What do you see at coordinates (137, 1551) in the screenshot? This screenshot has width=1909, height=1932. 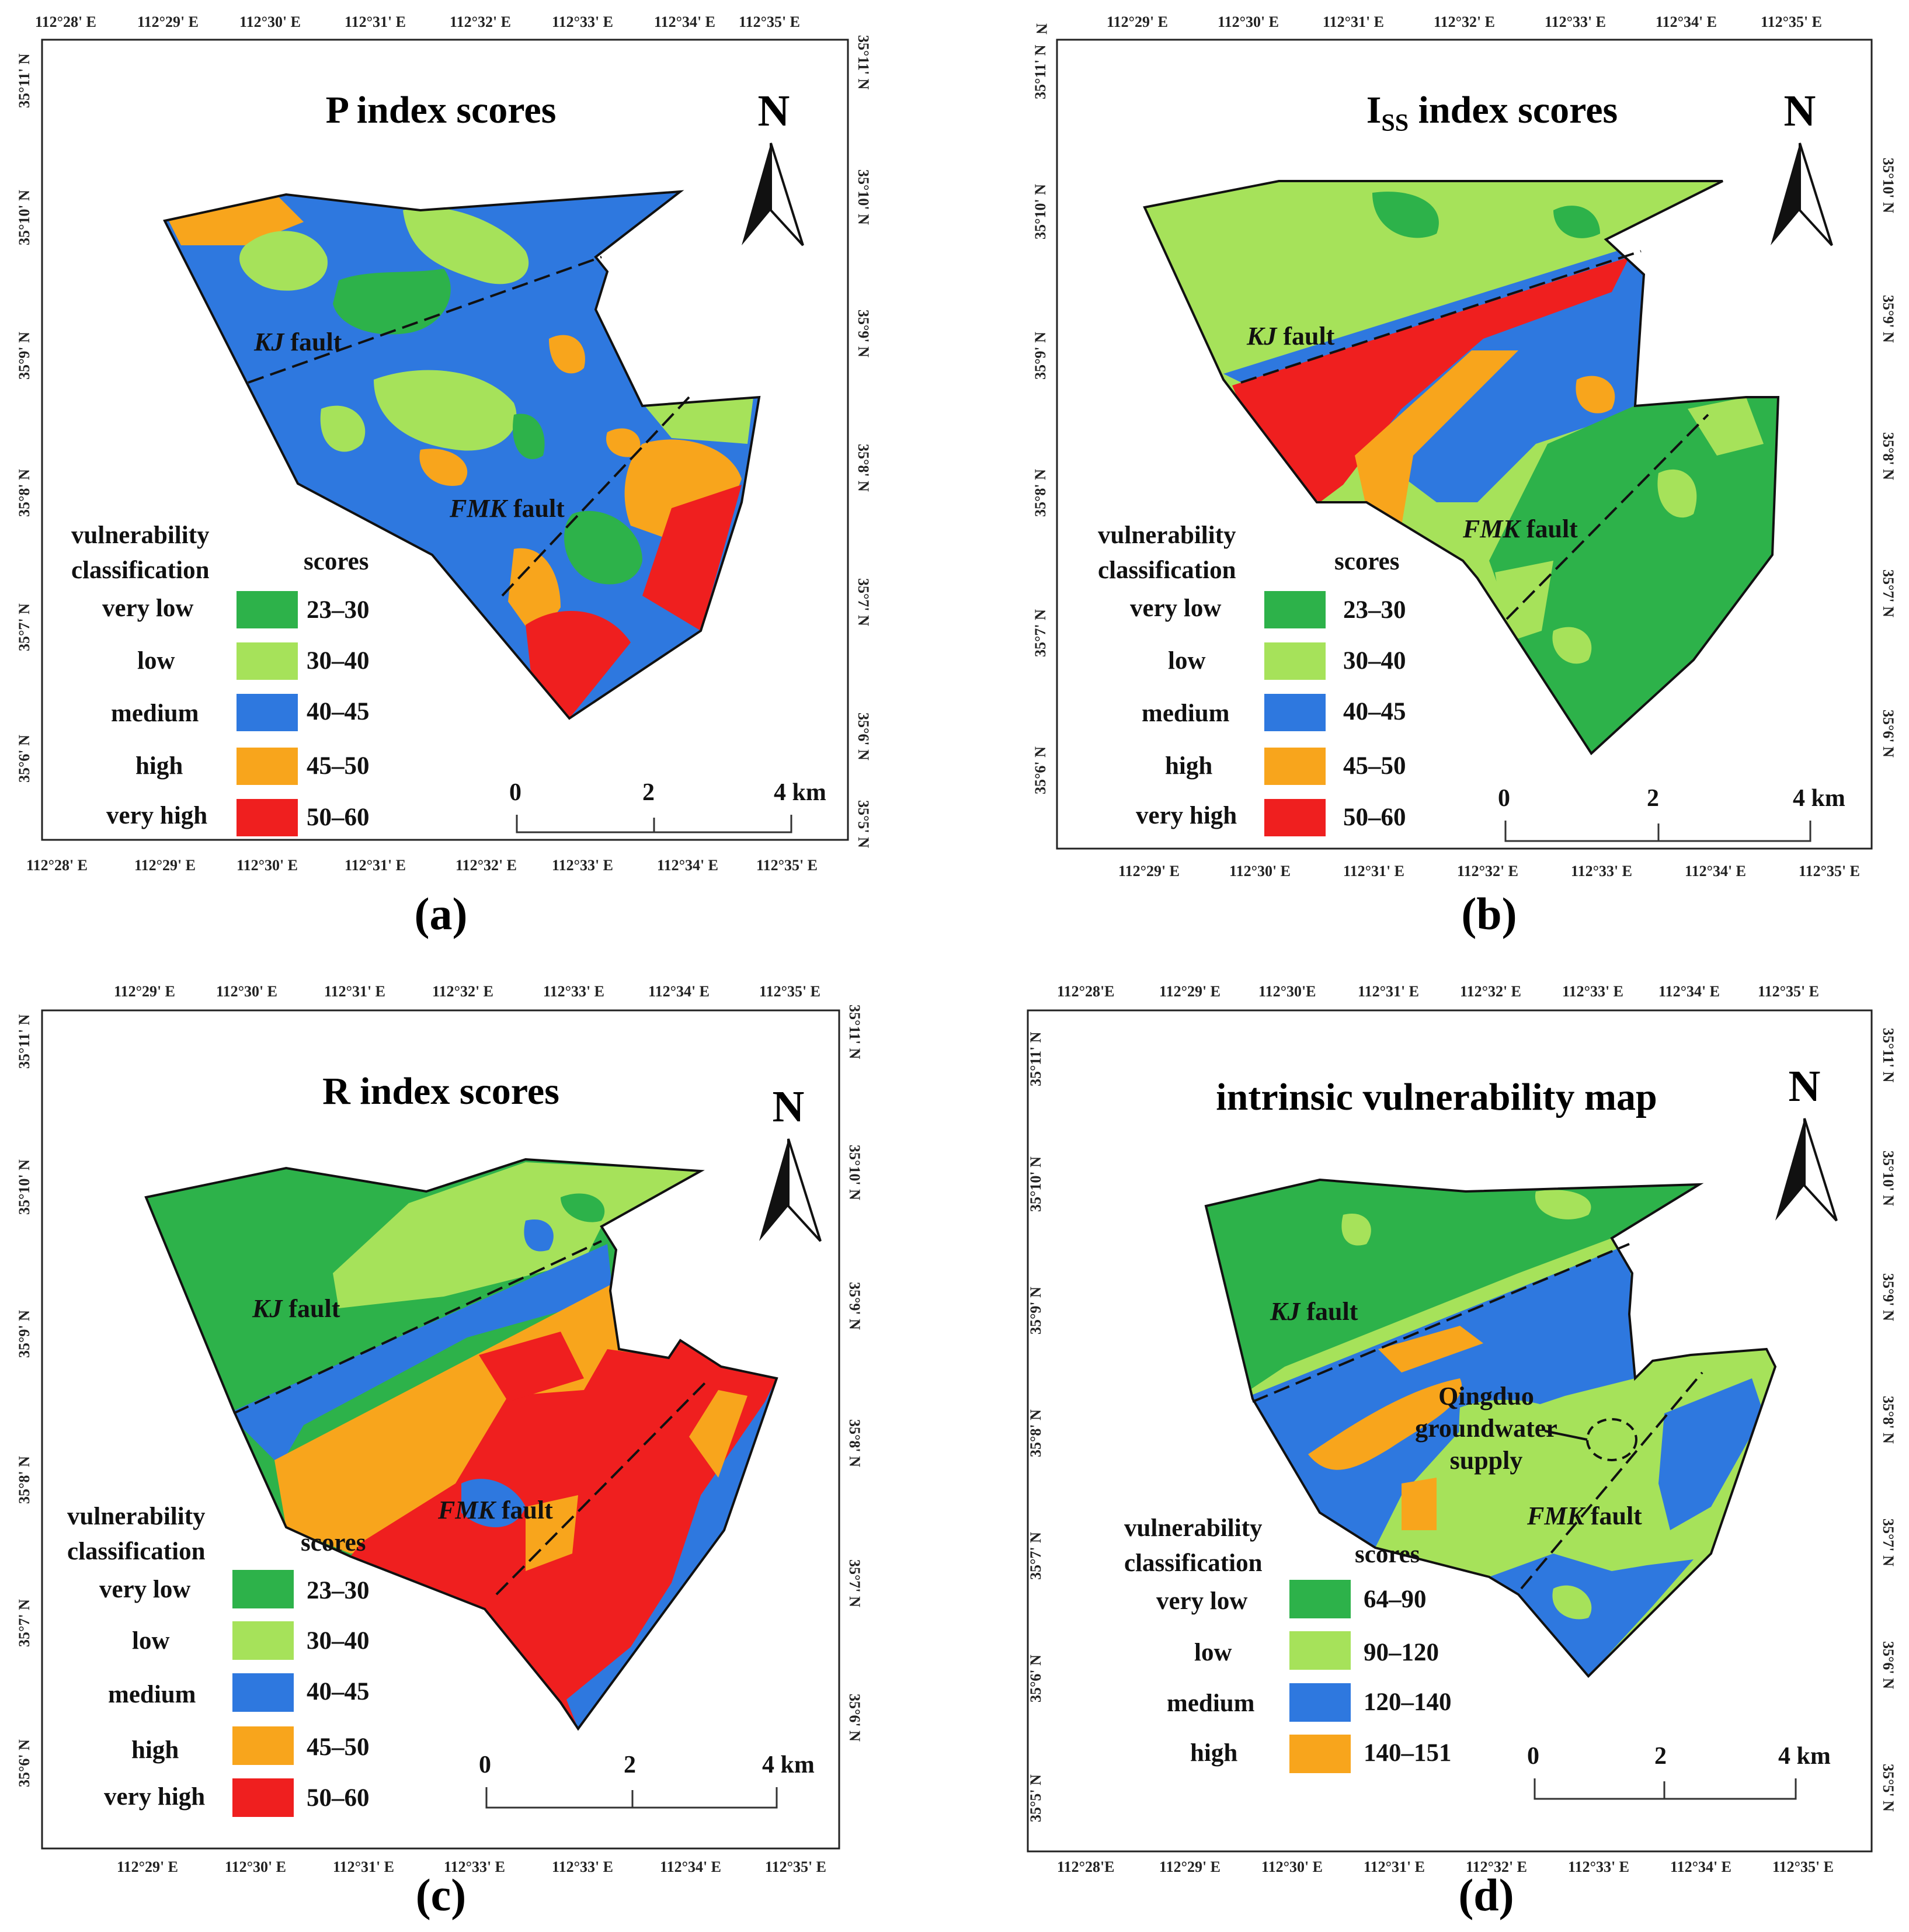 I see `legend-heading: classification` at bounding box center [137, 1551].